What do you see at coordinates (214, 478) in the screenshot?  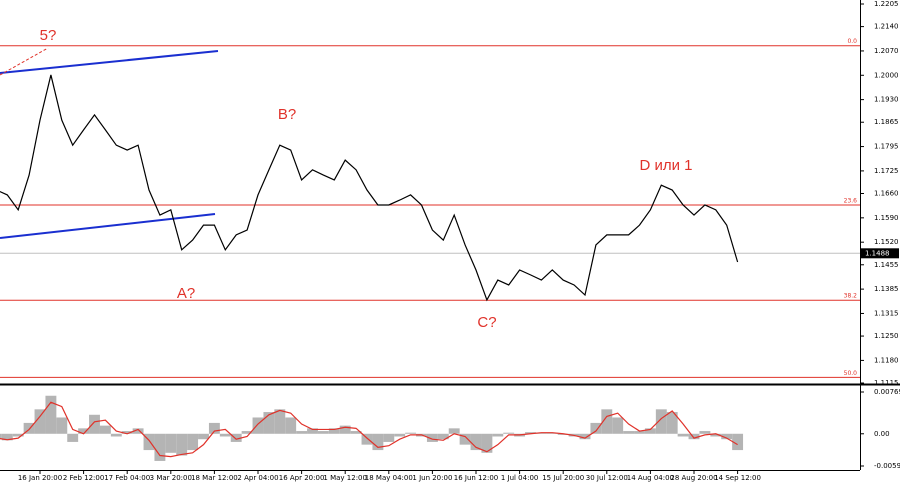 I see `x-tick-label: 18 Mar 12:00` at bounding box center [214, 478].